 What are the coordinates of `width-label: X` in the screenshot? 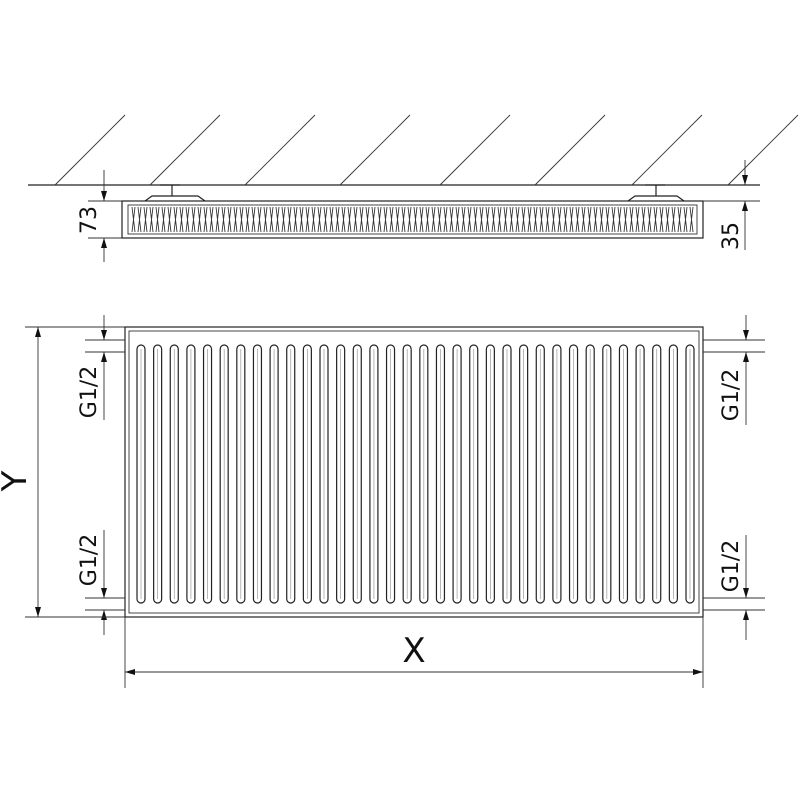 It's located at (413, 651).